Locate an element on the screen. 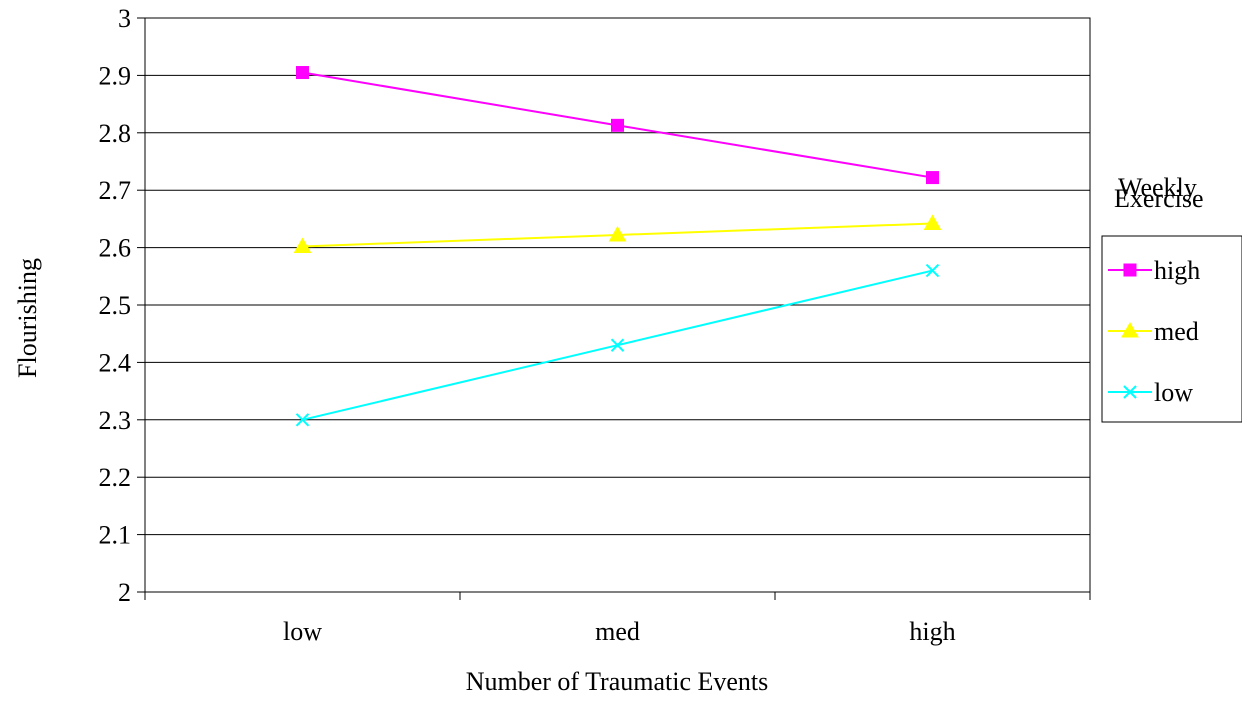 This screenshot has height=702, width=1242. y-axis-ticks: 2 2.1 2.2 2.3 2.4 2.5 2.6 2.7 2.8 2.9 3 is located at coordinates (122, 305).